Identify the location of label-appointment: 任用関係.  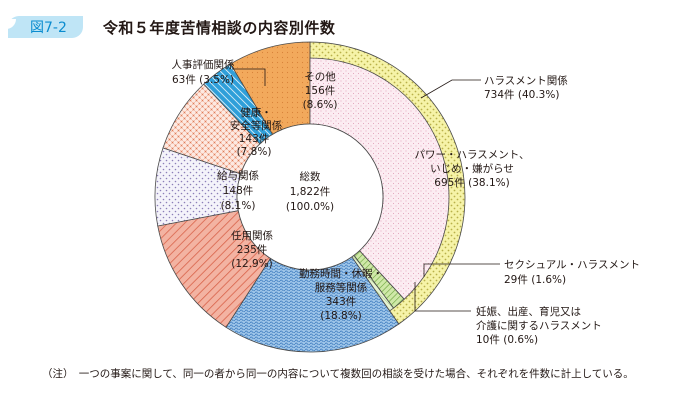
(252, 235).